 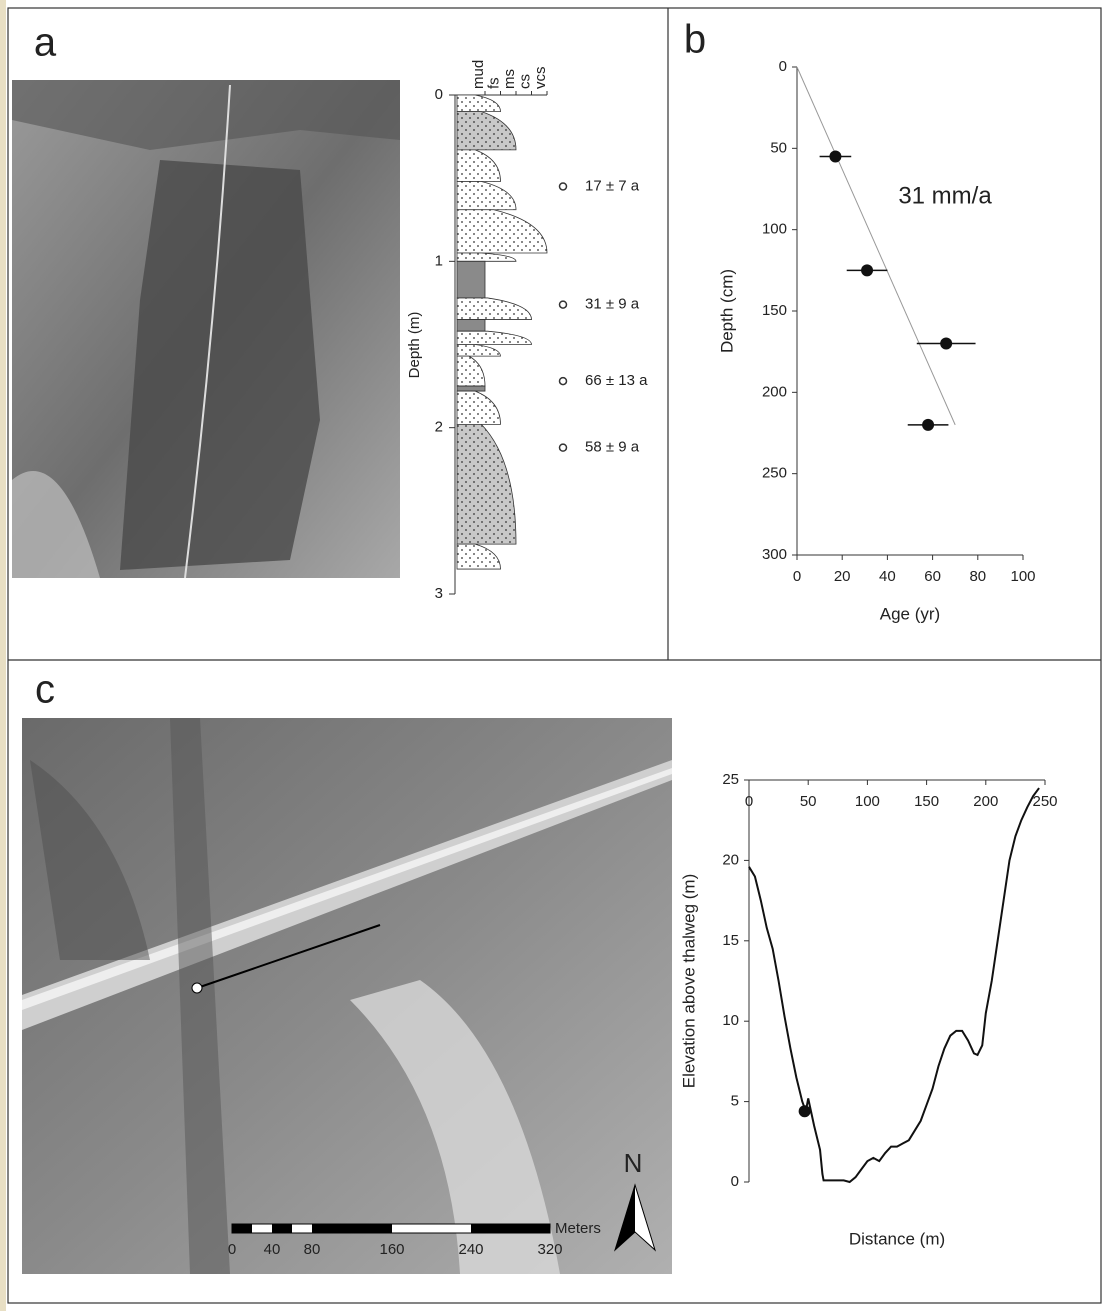 I want to click on sample-label: 66 ± 13 a, so click(x=616, y=380).